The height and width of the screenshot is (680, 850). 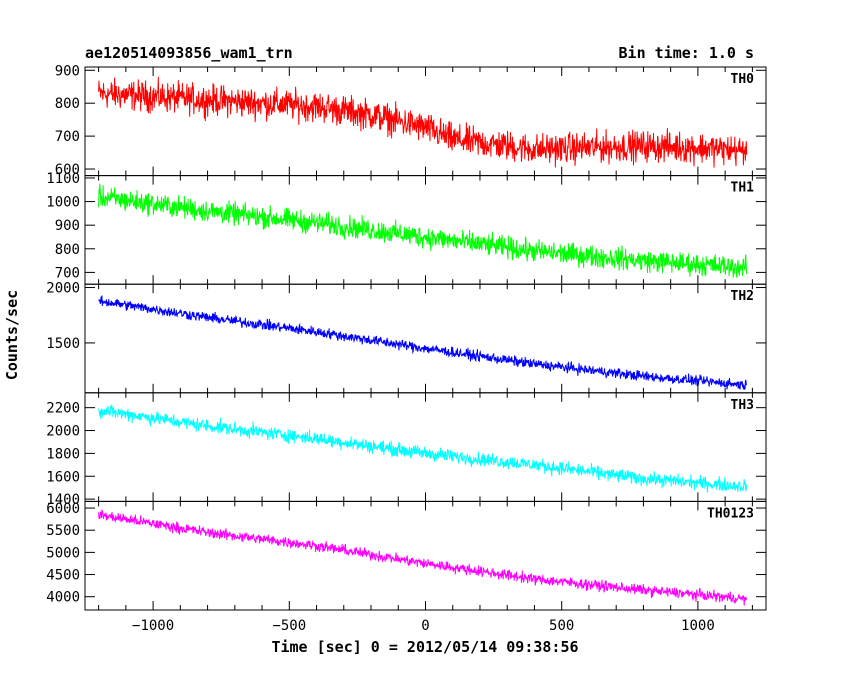 What do you see at coordinates (63, 576) in the screenshot?
I see `y-tick-label: 4500` at bounding box center [63, 576].